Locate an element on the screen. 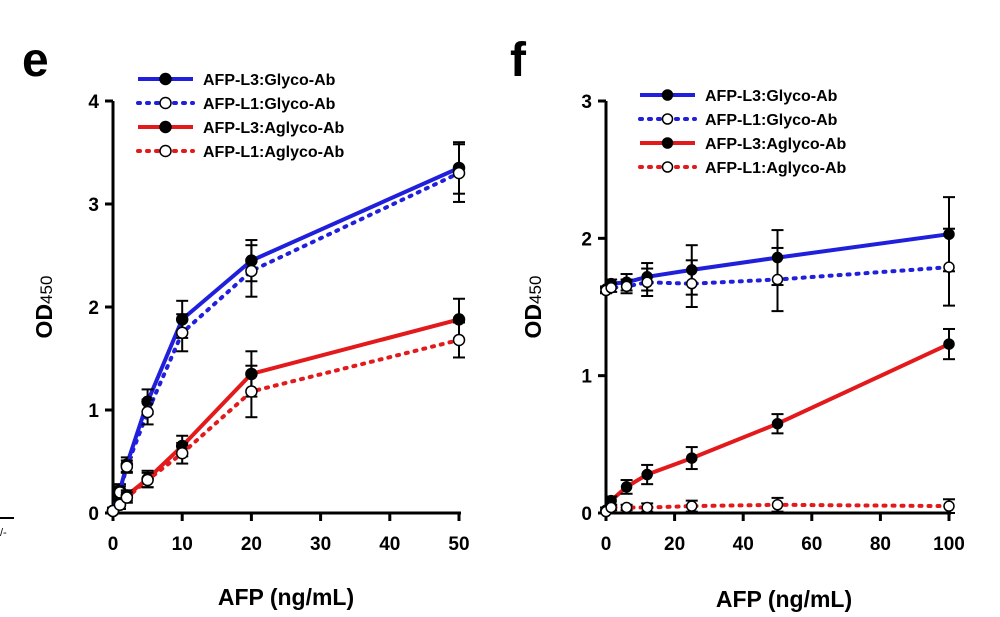 The width and height of the screenshot is (1000, 617). x-tick-label: 10 is located at coordinates (182, 544).